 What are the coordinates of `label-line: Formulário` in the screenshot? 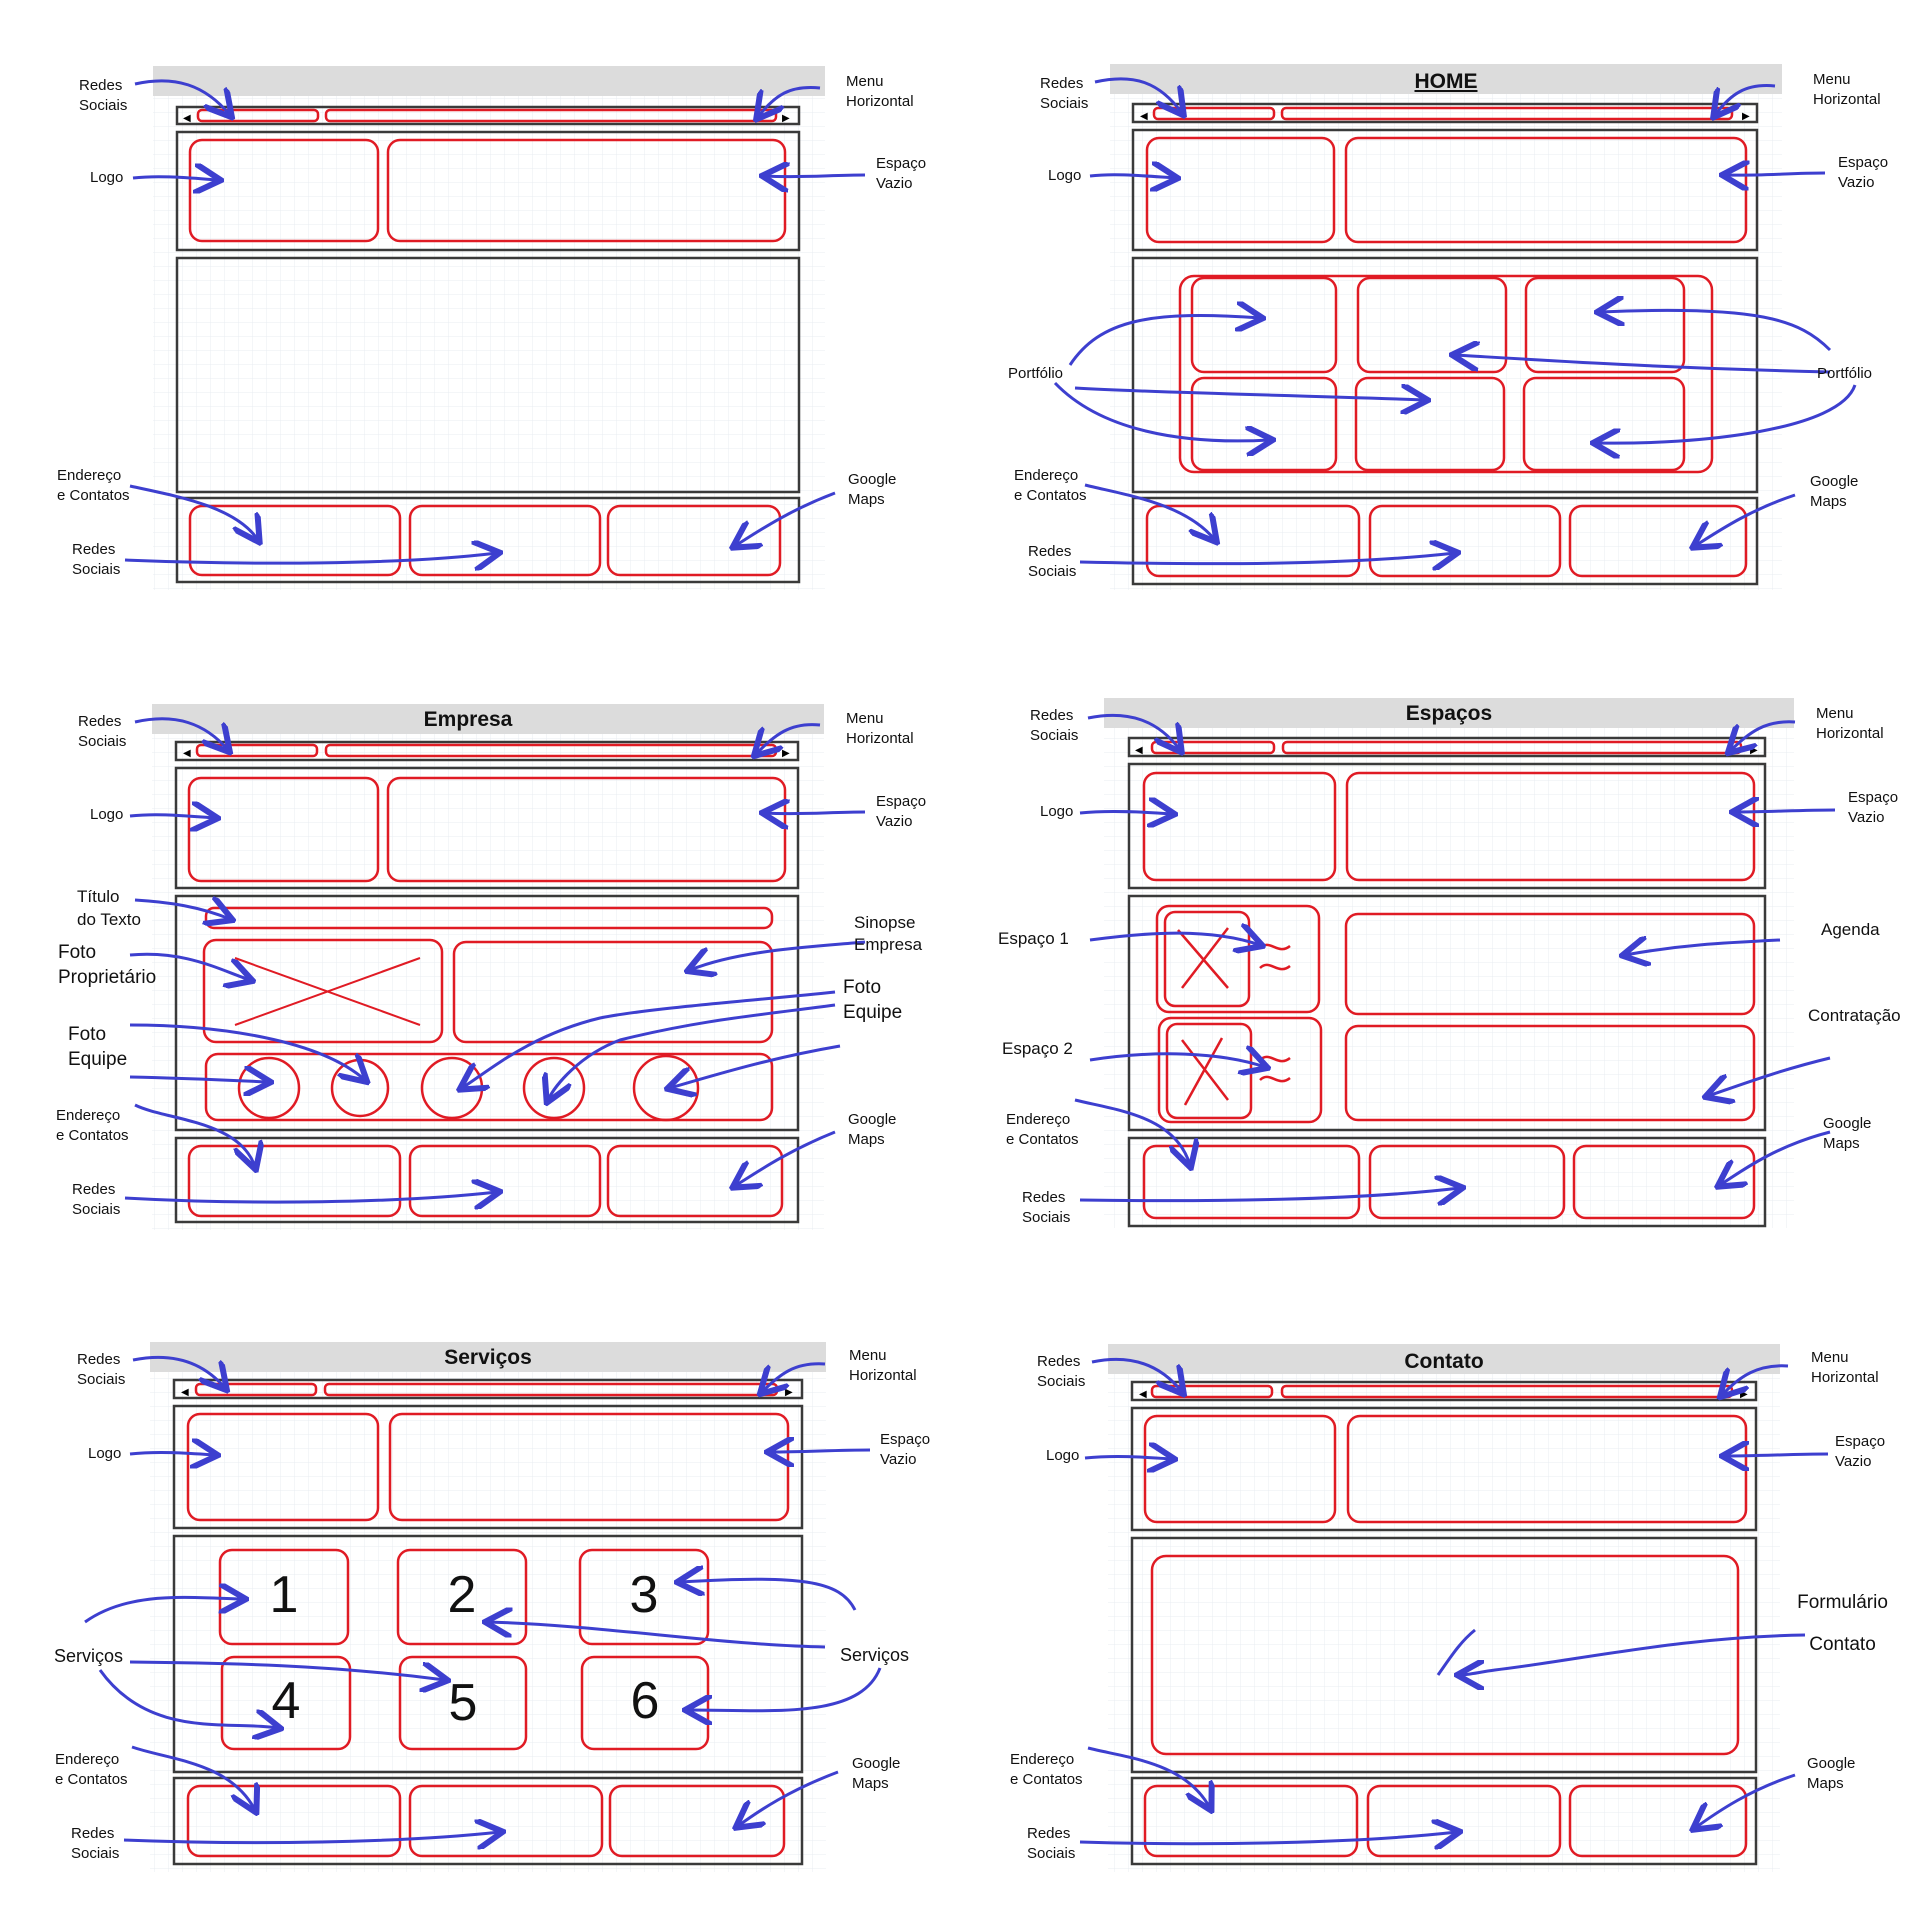 It's located at (1842, 1602).